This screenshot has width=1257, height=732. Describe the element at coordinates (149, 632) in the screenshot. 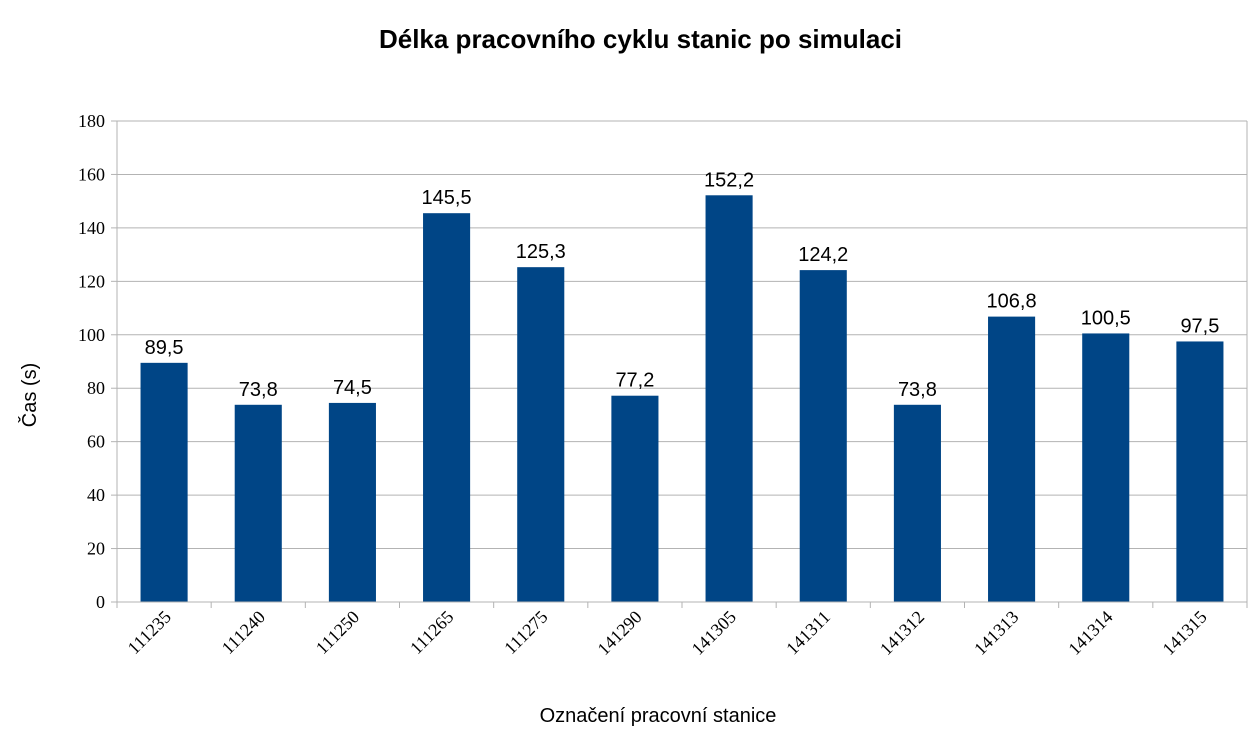

I see `x-tick-label: 111235` at that location.